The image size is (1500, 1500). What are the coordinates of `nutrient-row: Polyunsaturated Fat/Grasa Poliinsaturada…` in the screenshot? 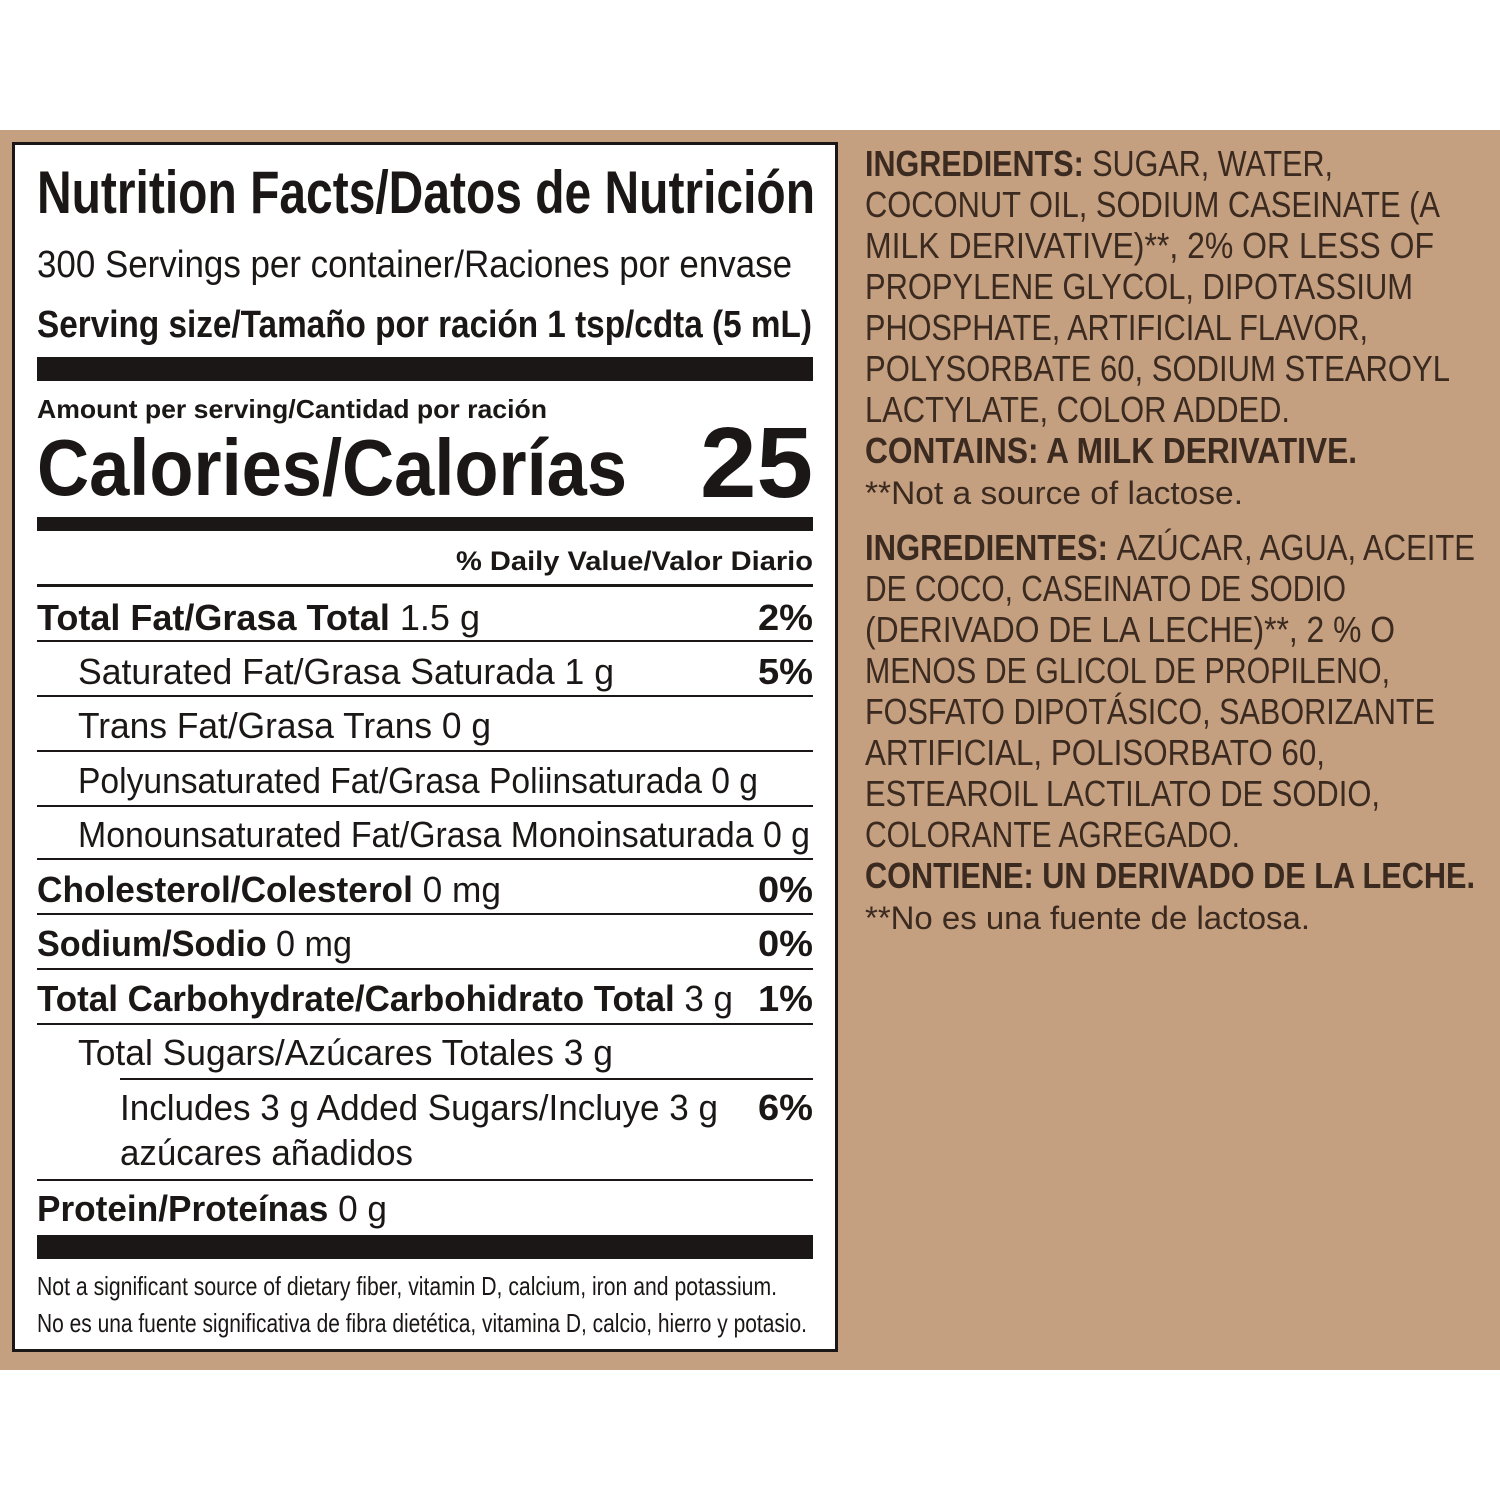 It's located at (418, 780).